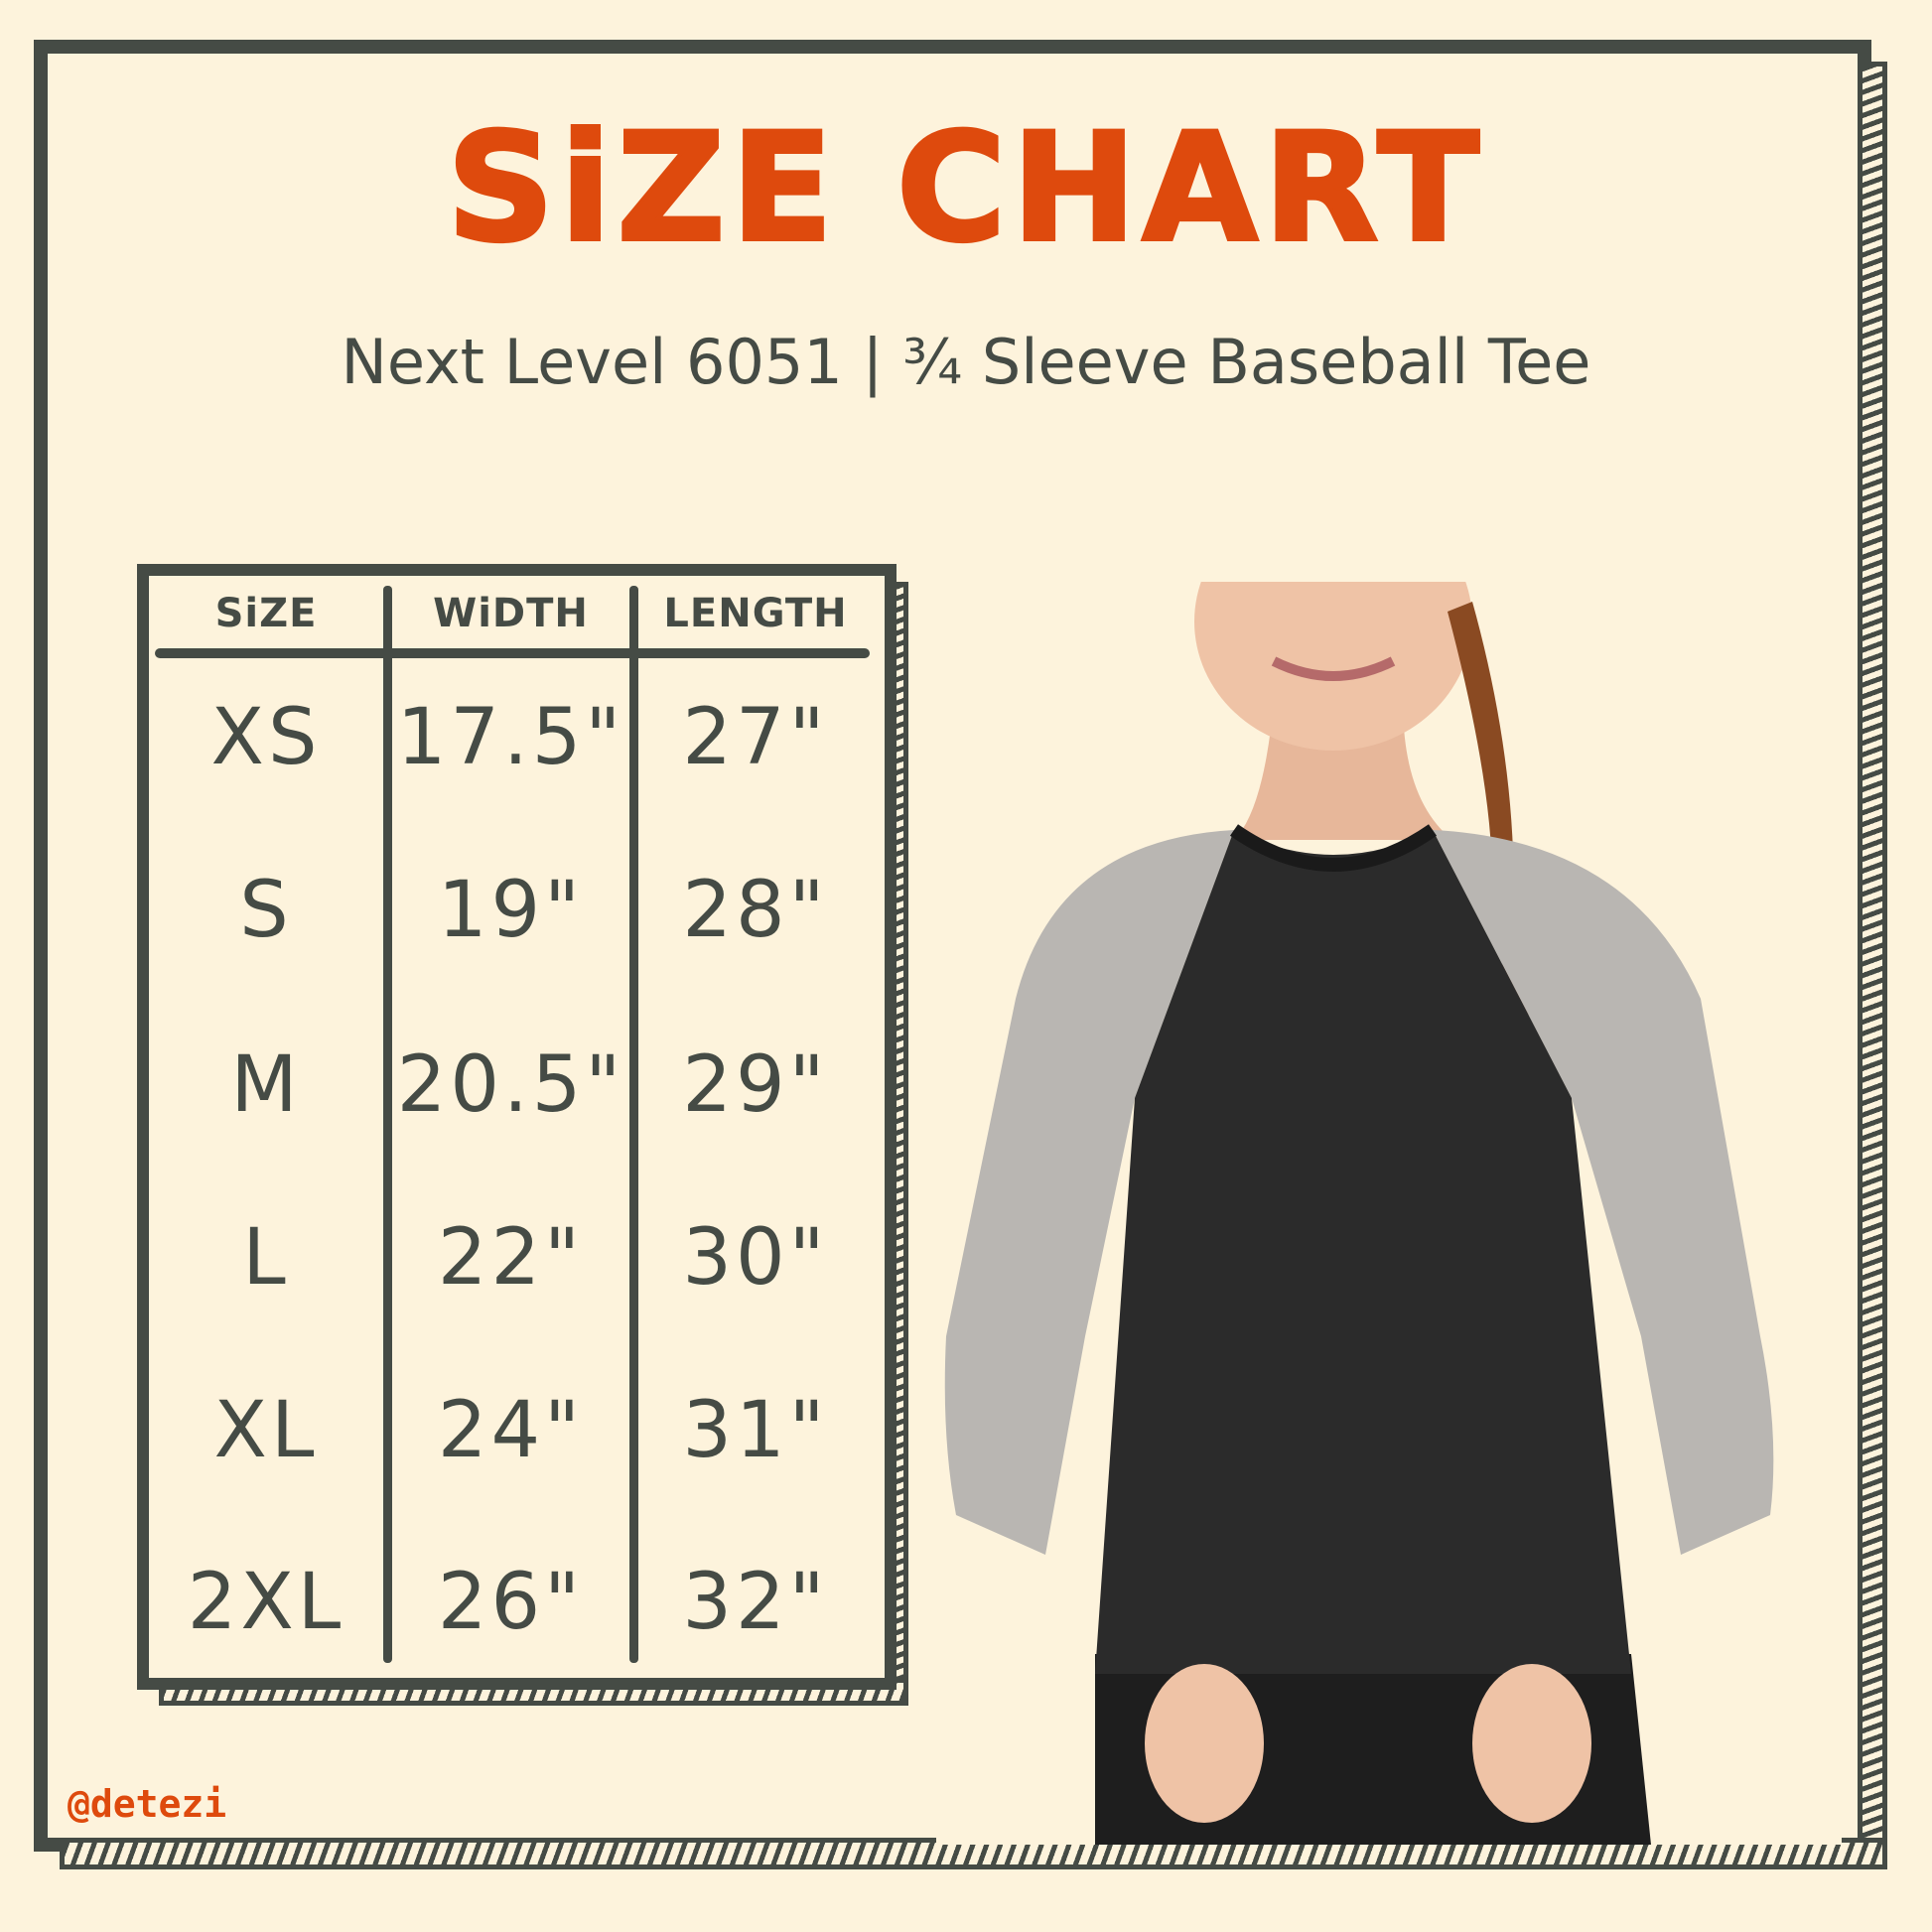  I want to click on sleeve-left, so click(1089, 1193).